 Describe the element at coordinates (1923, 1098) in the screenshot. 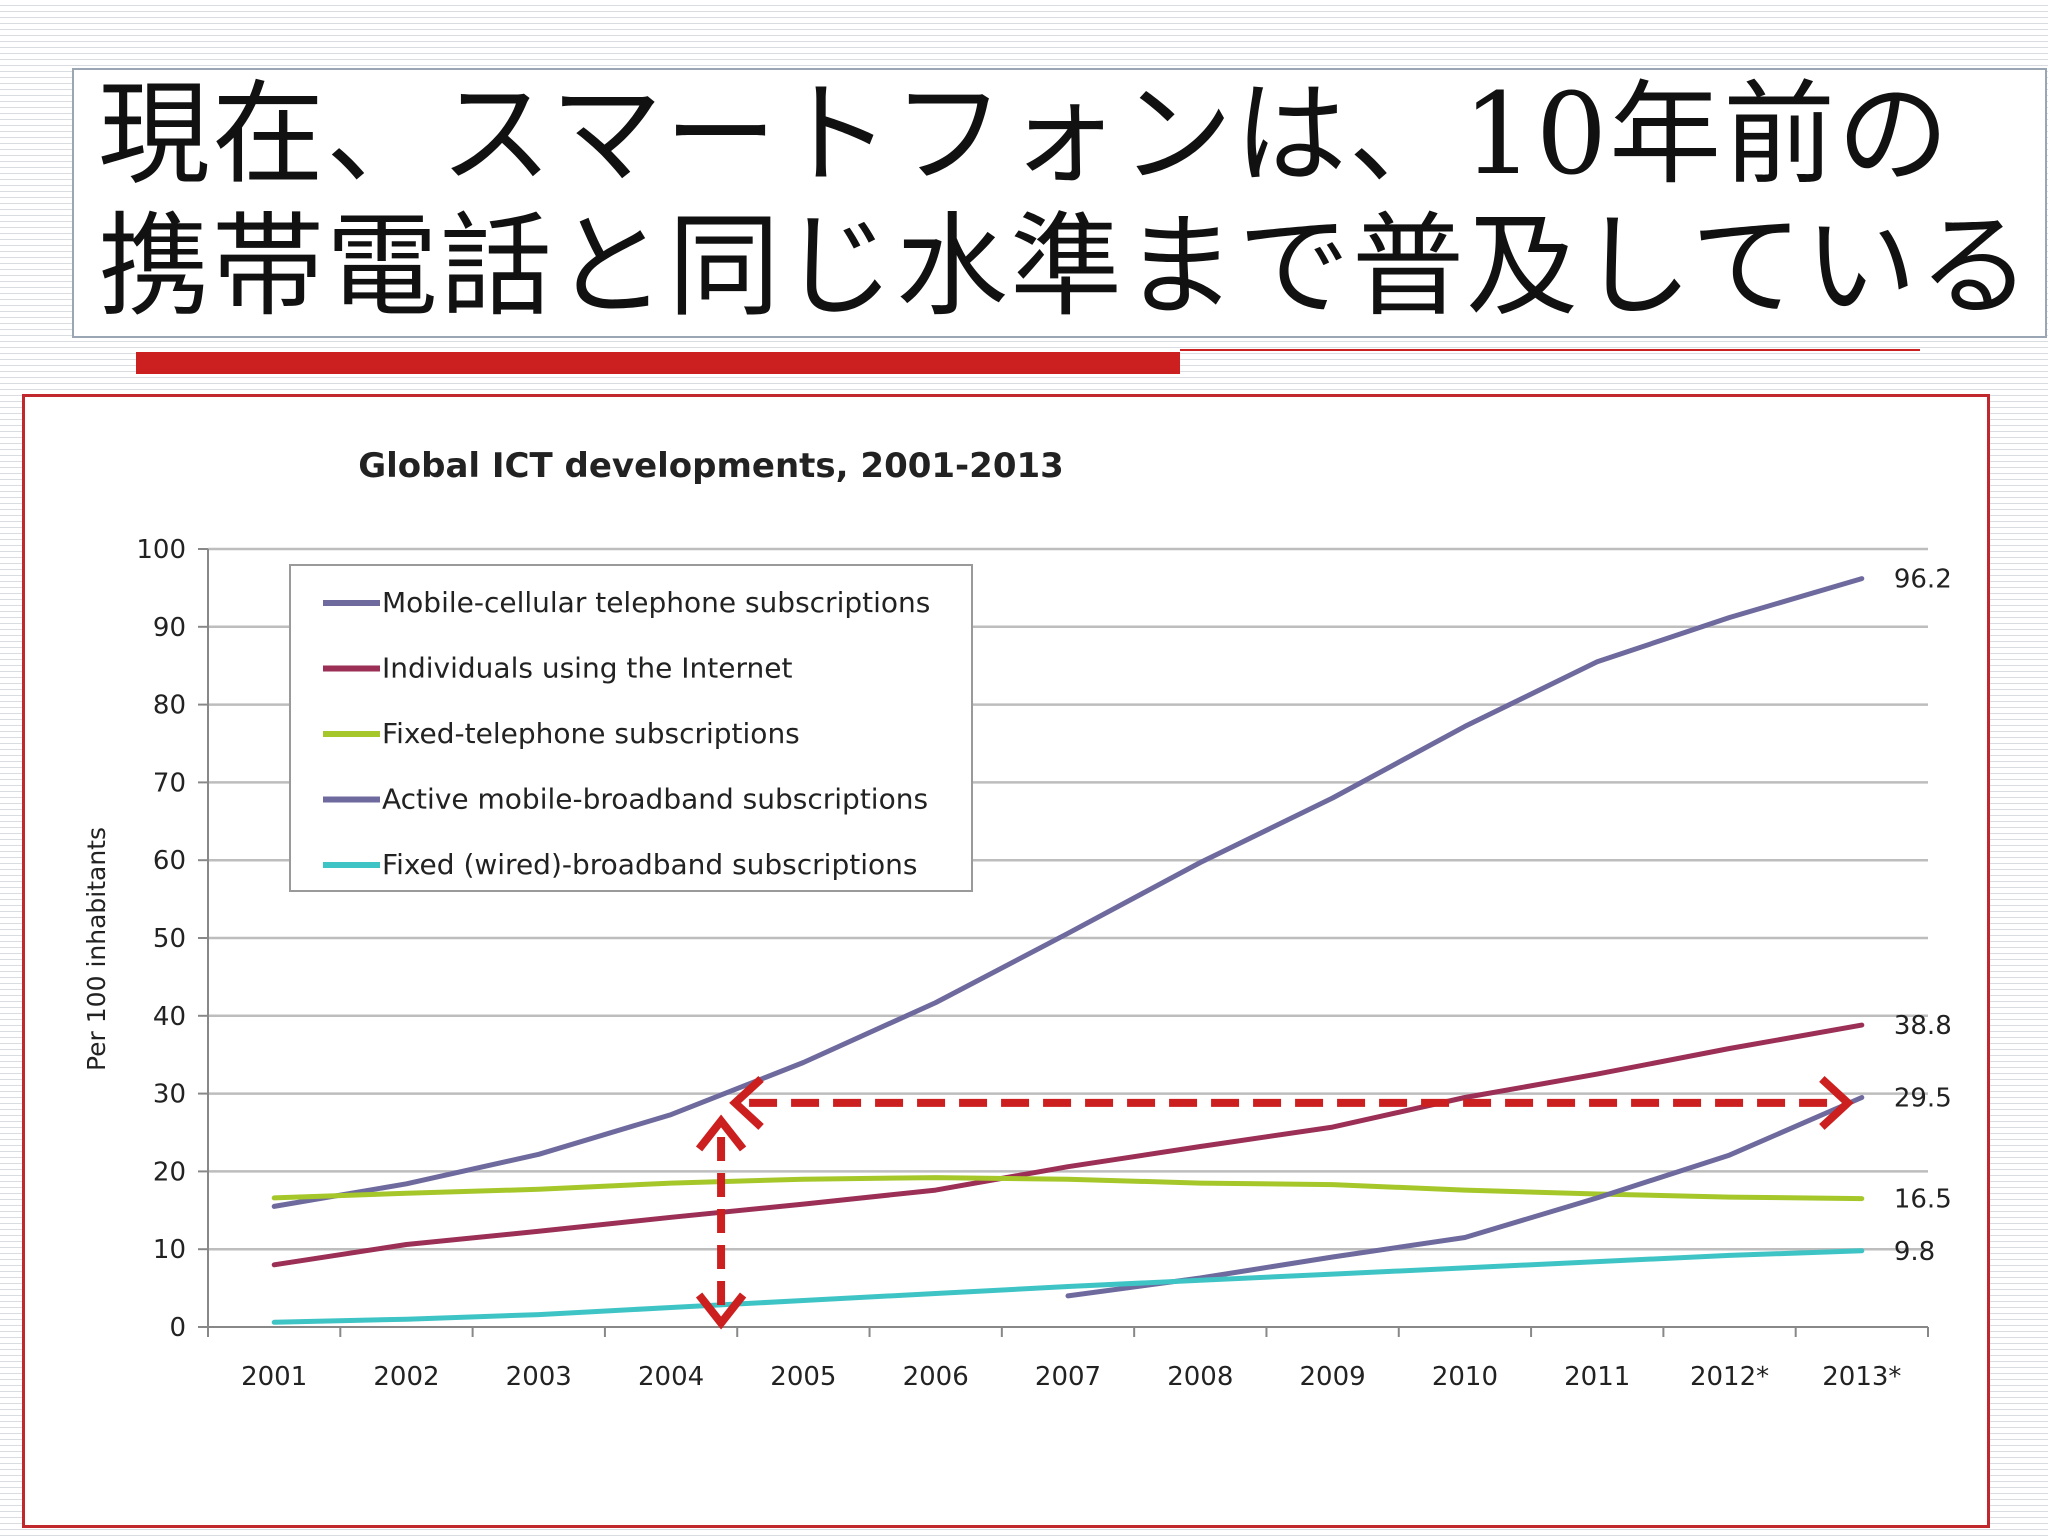

I see `end-value-label-4: 29.5` at that location.